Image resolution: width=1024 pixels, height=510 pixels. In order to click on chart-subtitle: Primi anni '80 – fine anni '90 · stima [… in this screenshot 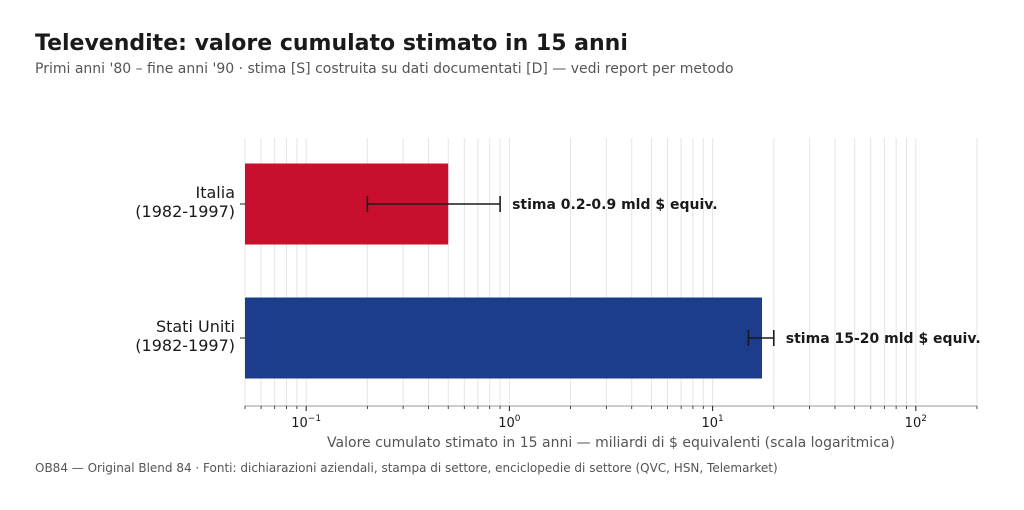, I will do `click(384, 69)`.